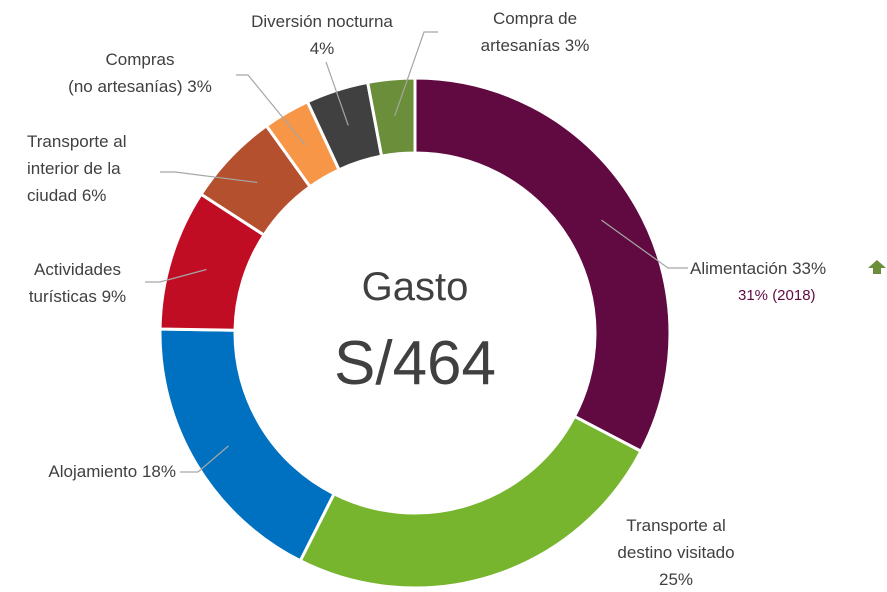 The height and width of the screenshot is (592, 887). What do you see at coordinates (415, 287) in the screenshot?
I see `center-label: Gasto` at bounding box center [415, 287].